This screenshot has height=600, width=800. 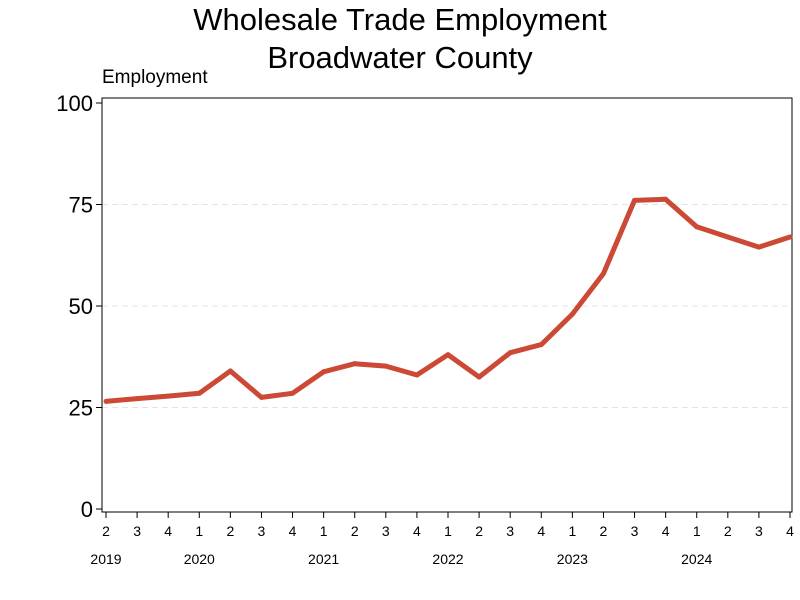 I want to click on chart-title: Wholesale Trade Employment, so click(x=400, y=19).